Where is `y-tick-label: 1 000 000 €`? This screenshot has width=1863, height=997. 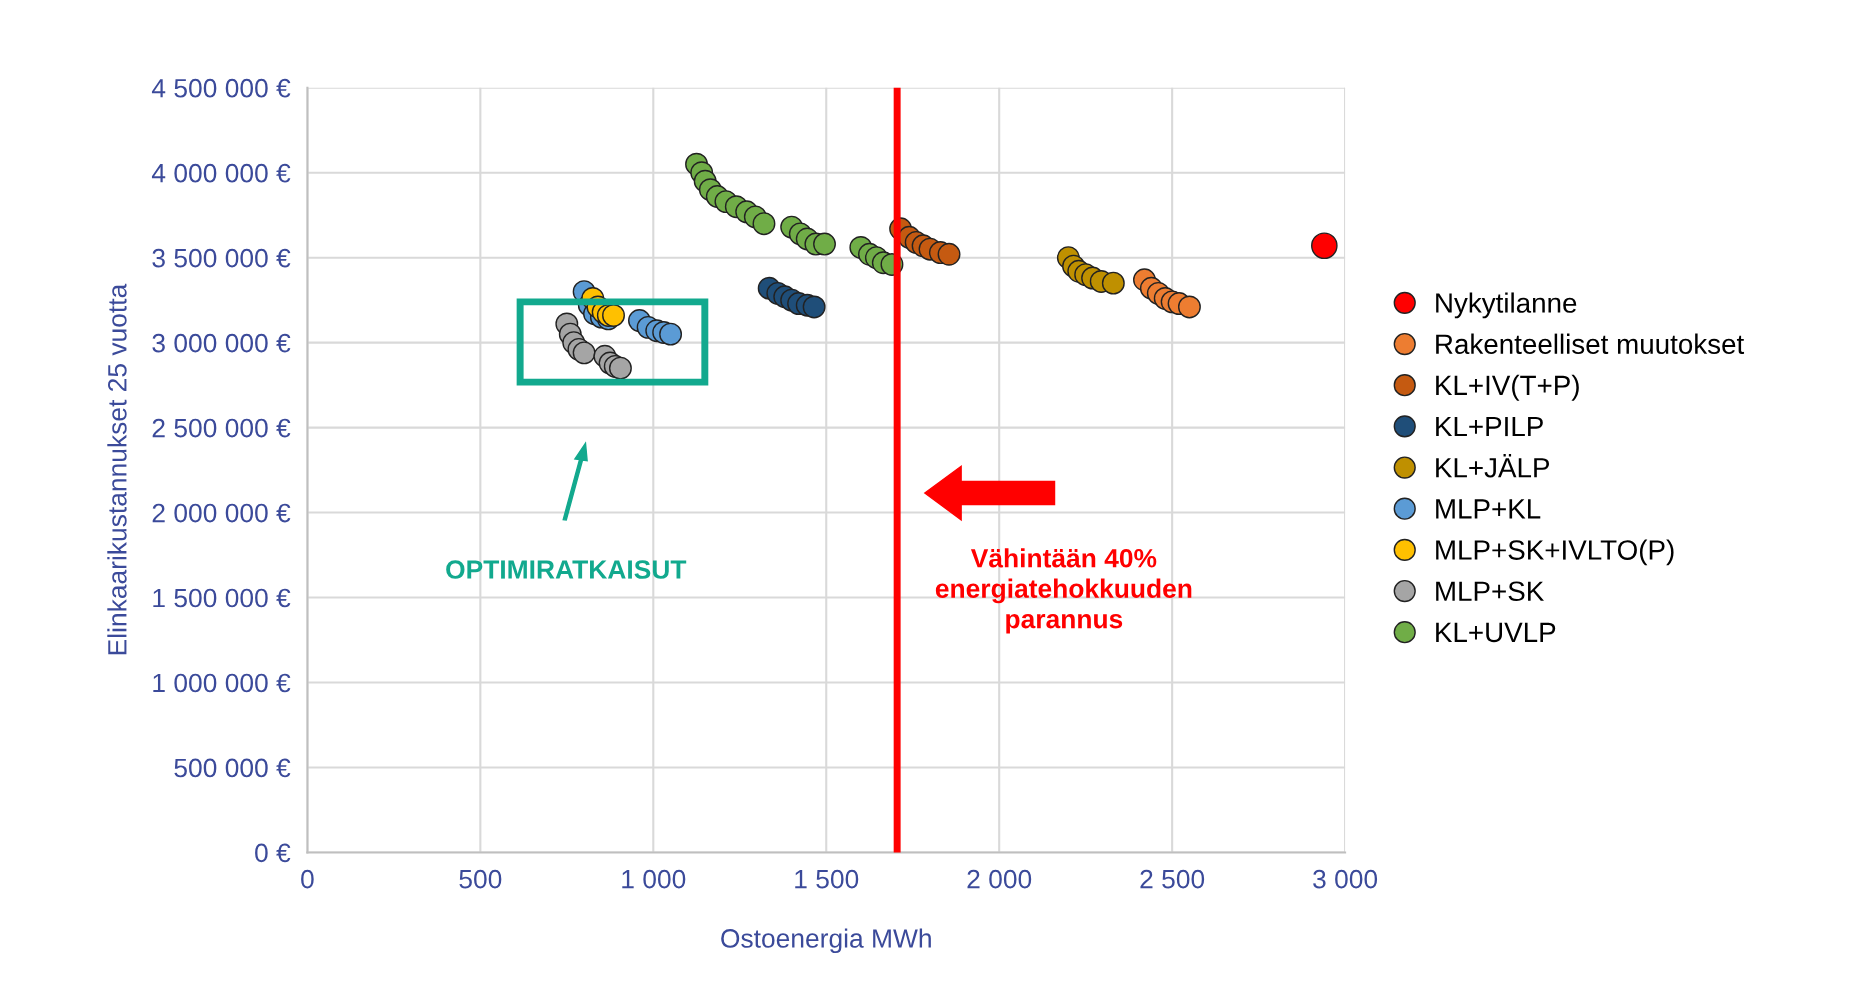
y-tick-label: 1 000 000 € is located at coordinates (222, 683).